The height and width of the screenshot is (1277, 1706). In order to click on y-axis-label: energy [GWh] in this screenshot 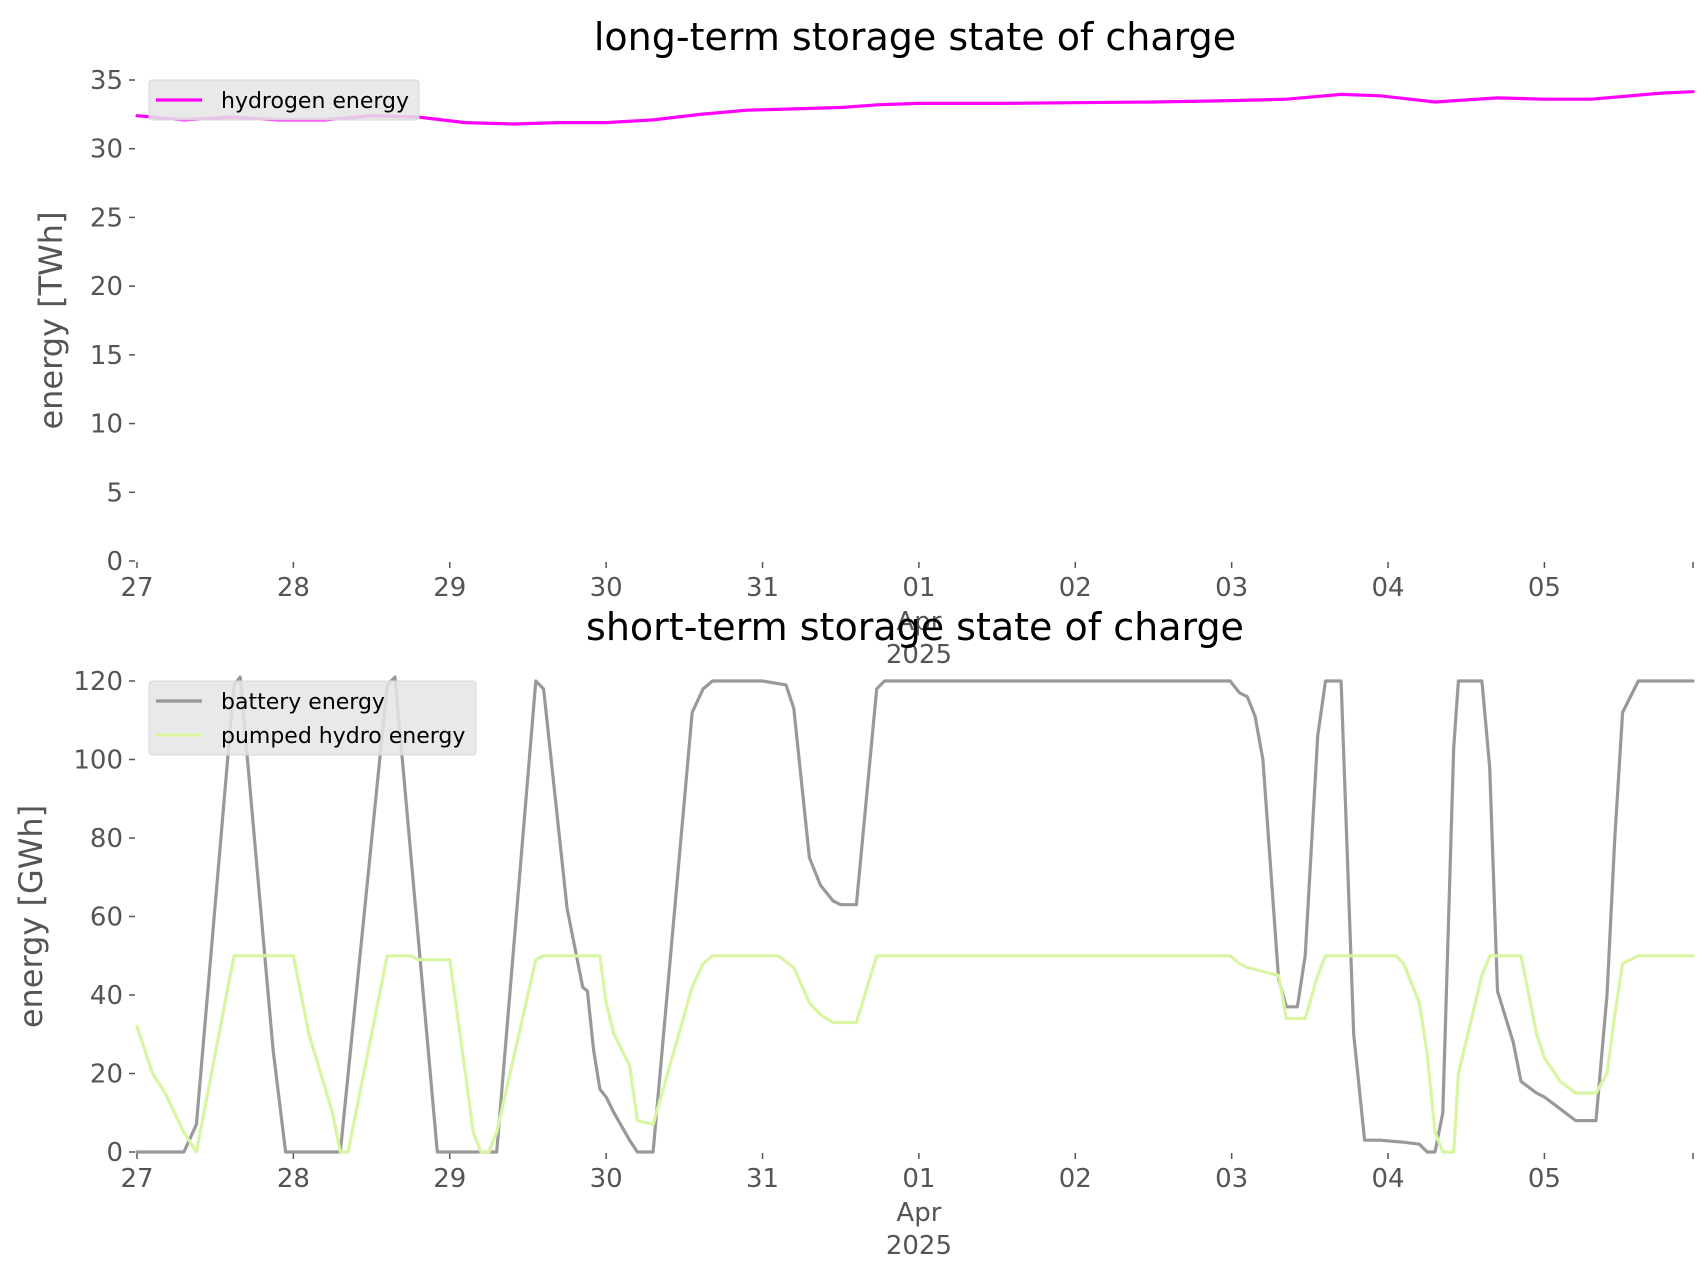, I will do `click(31, 916)`.